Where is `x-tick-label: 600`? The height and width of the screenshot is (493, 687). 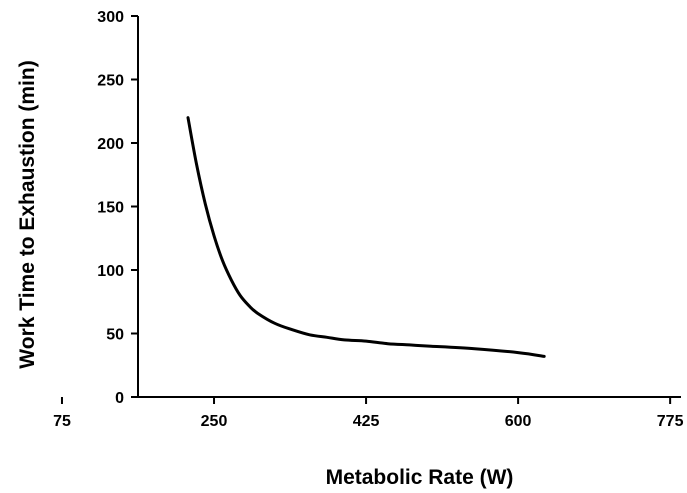
x-tick-label: 600 is located at coordinates (518, 421).